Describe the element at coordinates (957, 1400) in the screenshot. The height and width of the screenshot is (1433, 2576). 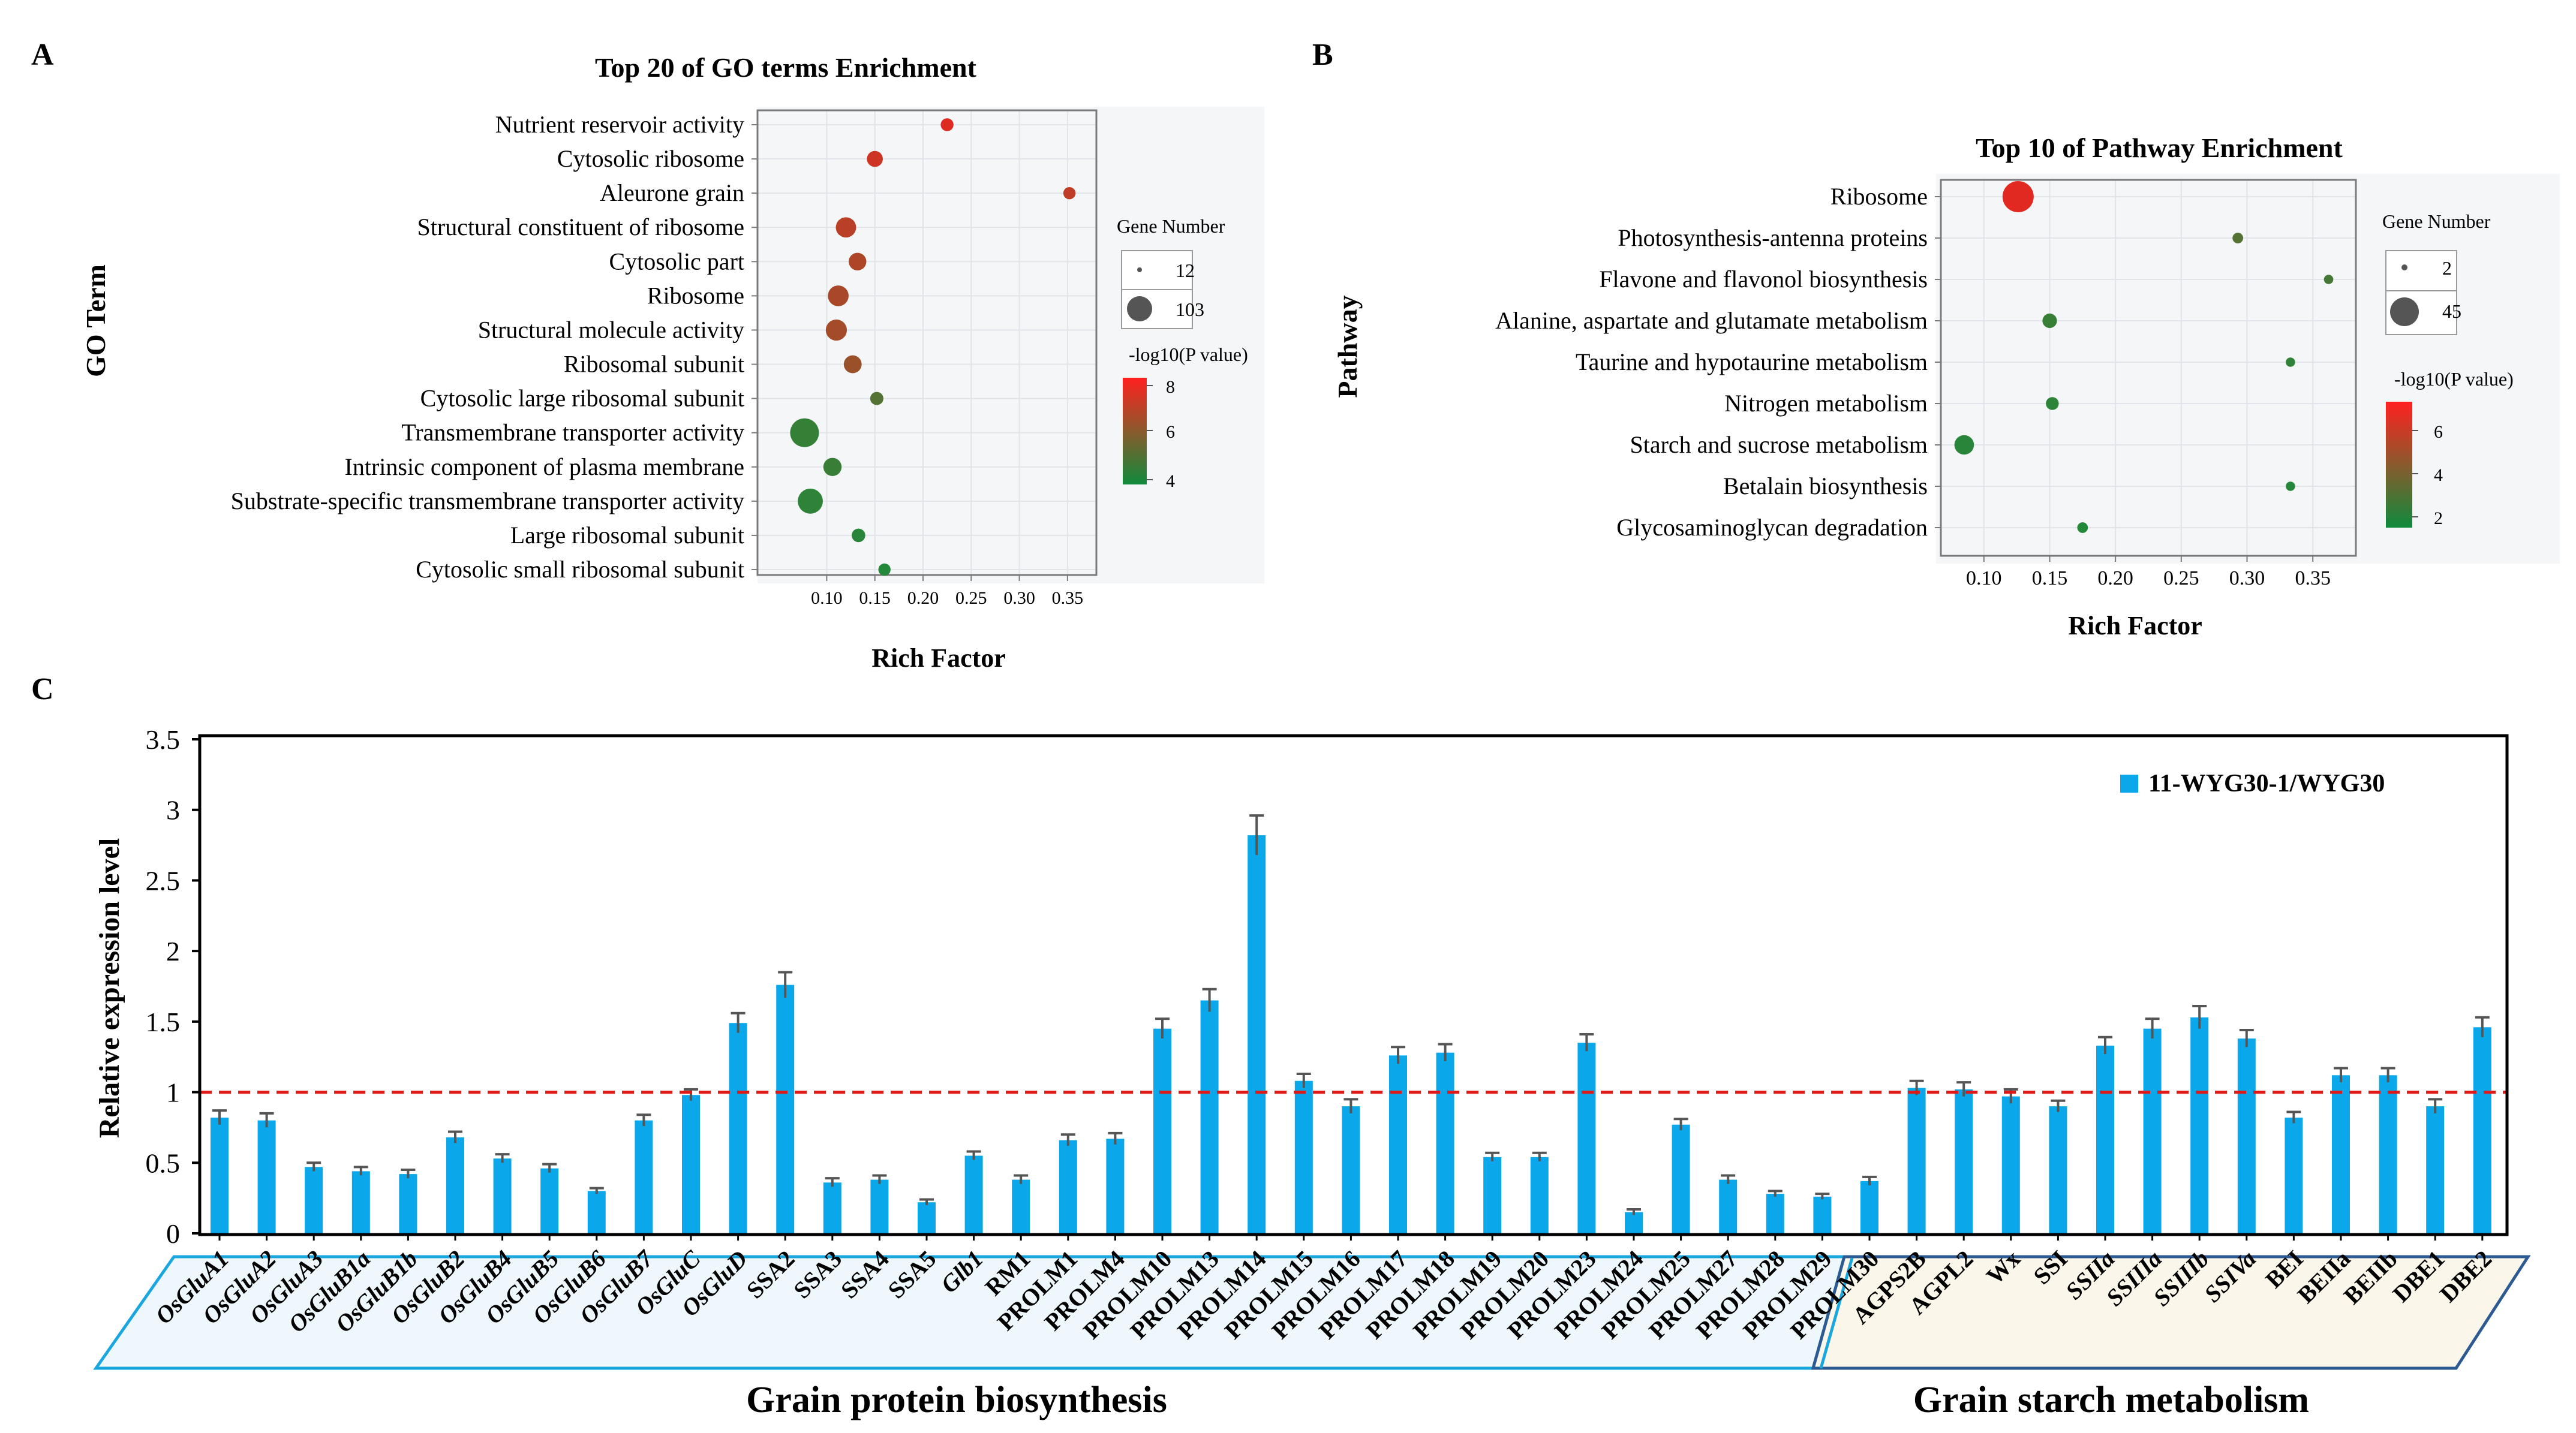
I see `protein-group-label: Grain protein biosynthesis` at that location.